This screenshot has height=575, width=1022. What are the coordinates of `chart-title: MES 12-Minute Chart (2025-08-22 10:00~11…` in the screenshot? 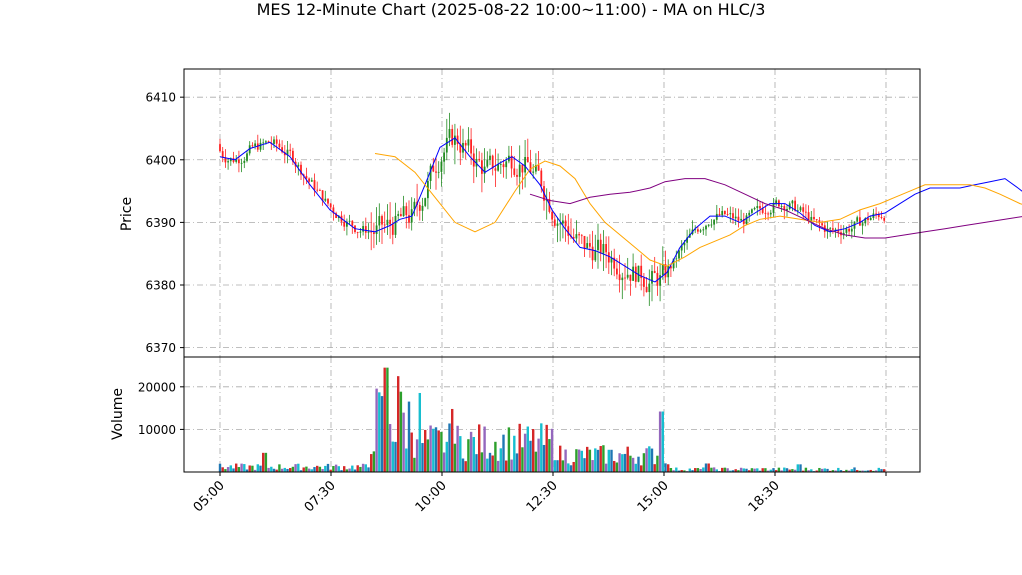 It's located at (511, 9).